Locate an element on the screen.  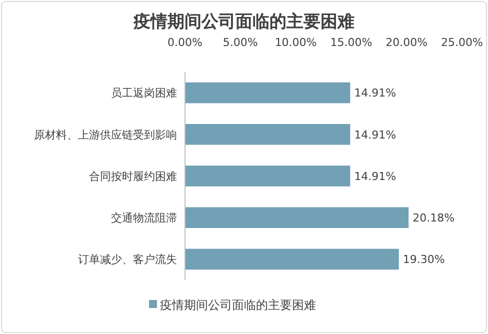
chart-title: 疫情期间公司面临的主要困难 is located at coordinates (243, 22).